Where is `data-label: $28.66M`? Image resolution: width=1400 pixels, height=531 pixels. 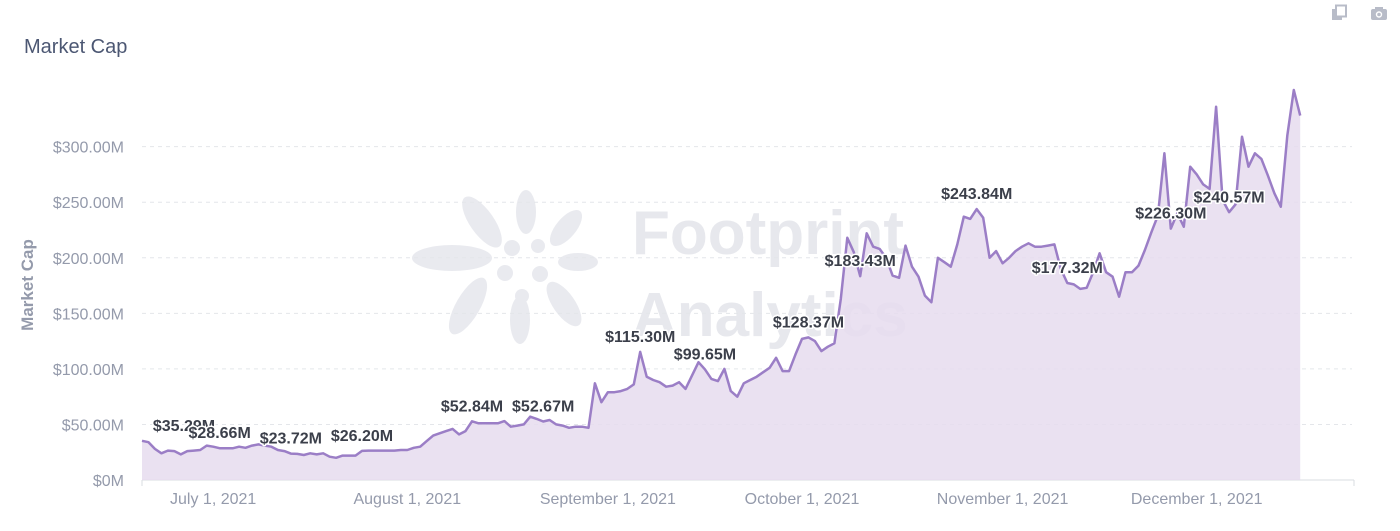 data-label: $28.66M is located at coordinates (220, 433).